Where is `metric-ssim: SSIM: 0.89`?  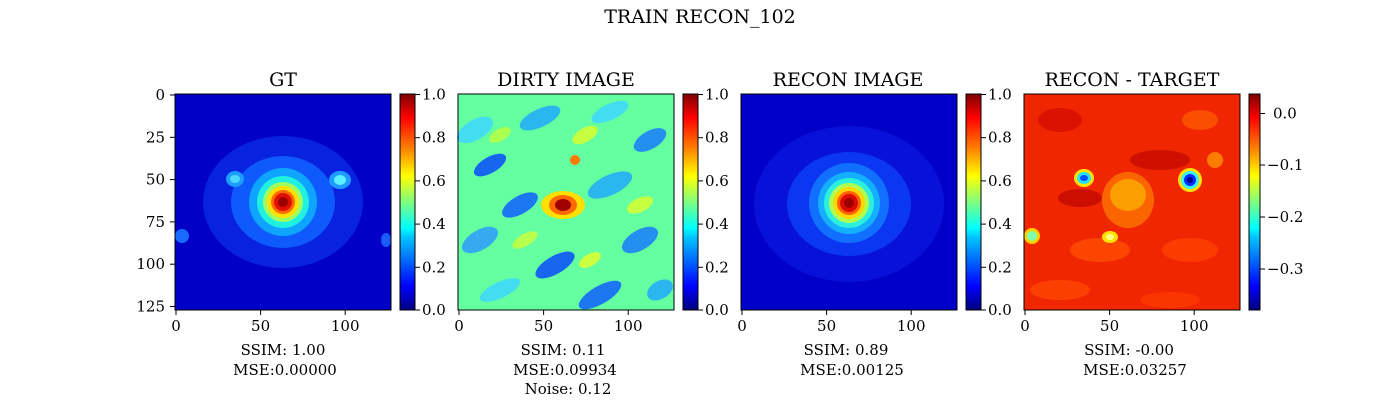
metric-ssim: SSIM: 0.89 is located at coordinates (846, 350).